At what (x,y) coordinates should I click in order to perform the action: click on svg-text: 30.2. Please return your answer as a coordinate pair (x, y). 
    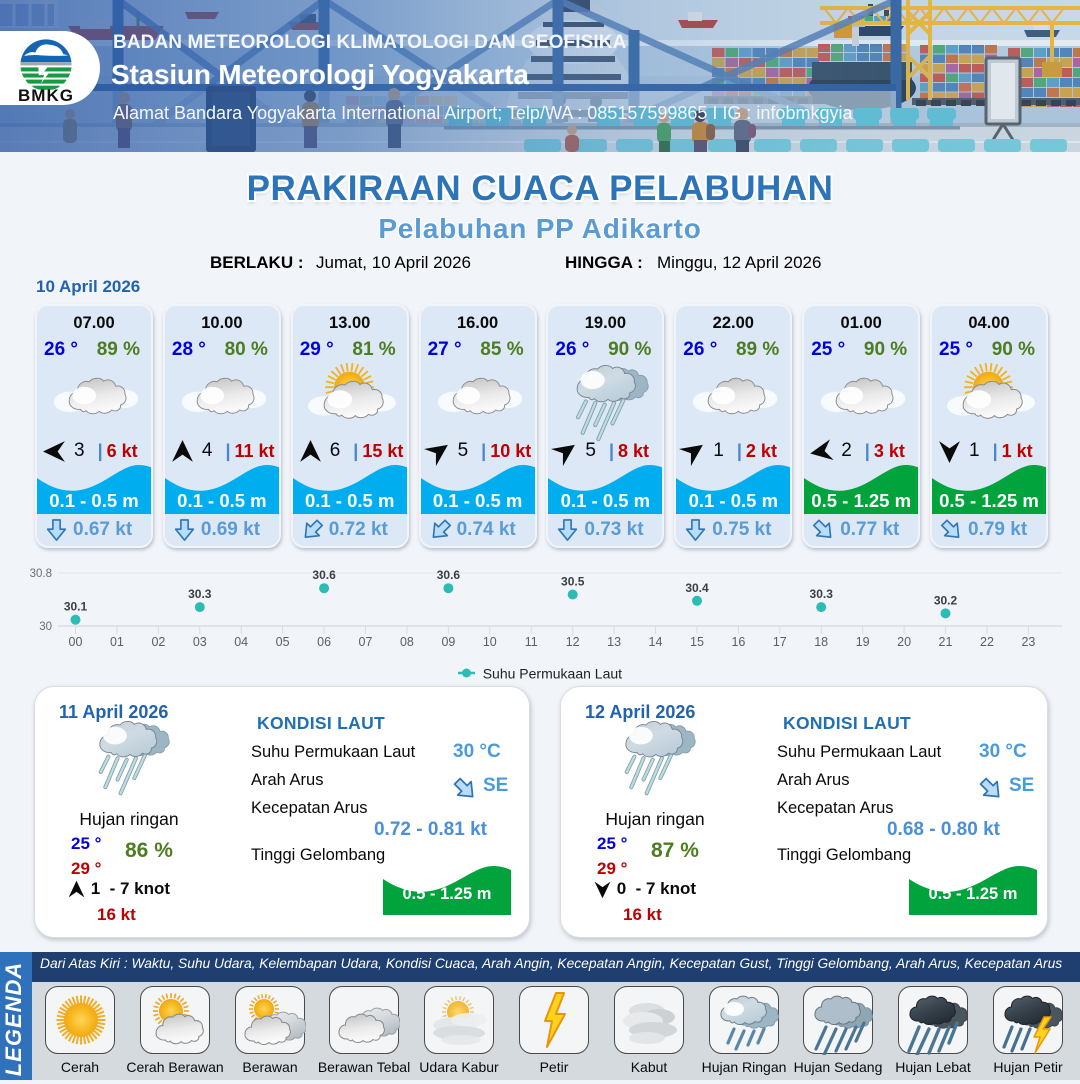
    Looking at the image, I should click on (946, 600).